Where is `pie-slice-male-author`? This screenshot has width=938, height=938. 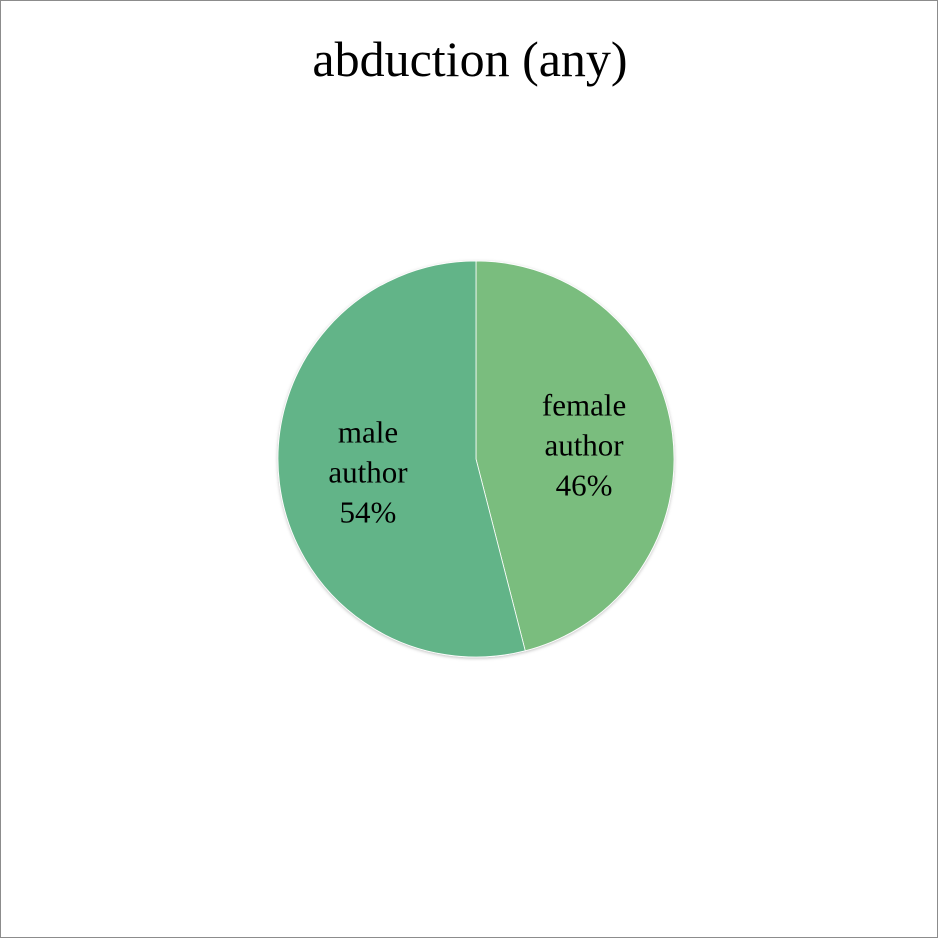
pie-slice-male-author is located at coordinates (401, 459).